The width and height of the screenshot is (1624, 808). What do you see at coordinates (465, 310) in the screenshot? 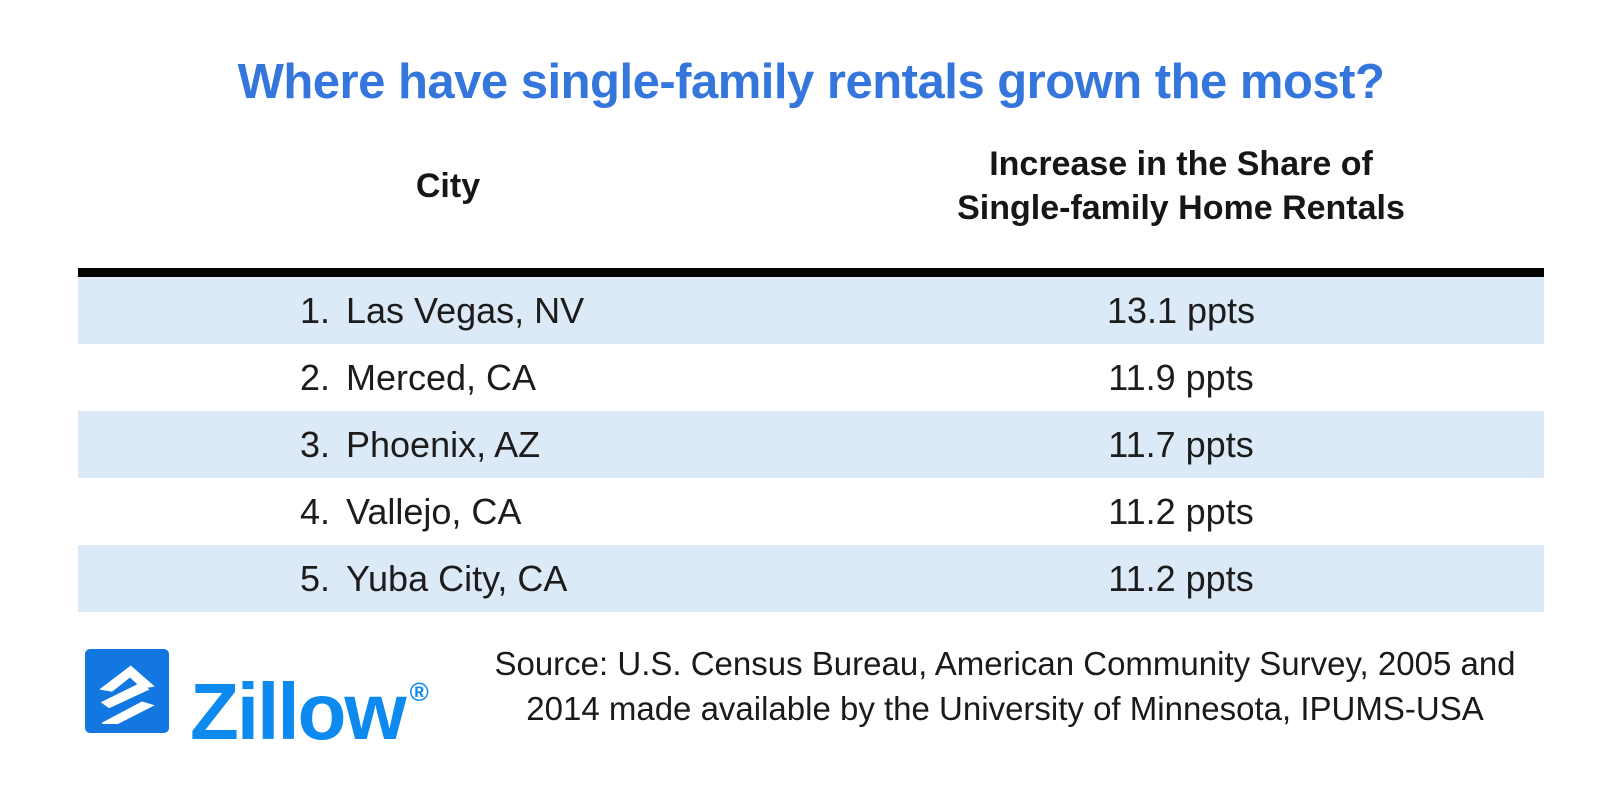
I see `row-city: Las Vegas, NV` at bounding box center [465, 310].